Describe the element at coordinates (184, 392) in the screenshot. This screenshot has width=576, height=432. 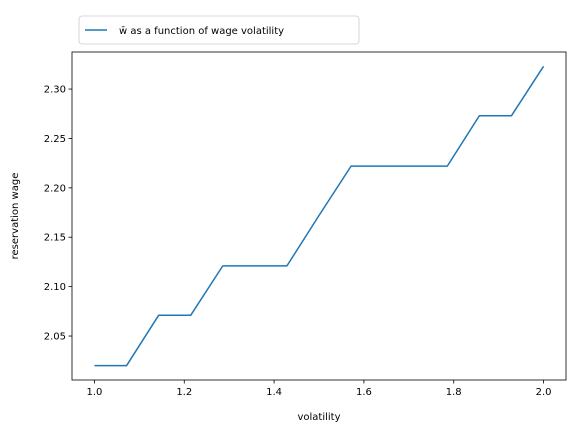
I see `x-tick-label: 1.2` at that location.